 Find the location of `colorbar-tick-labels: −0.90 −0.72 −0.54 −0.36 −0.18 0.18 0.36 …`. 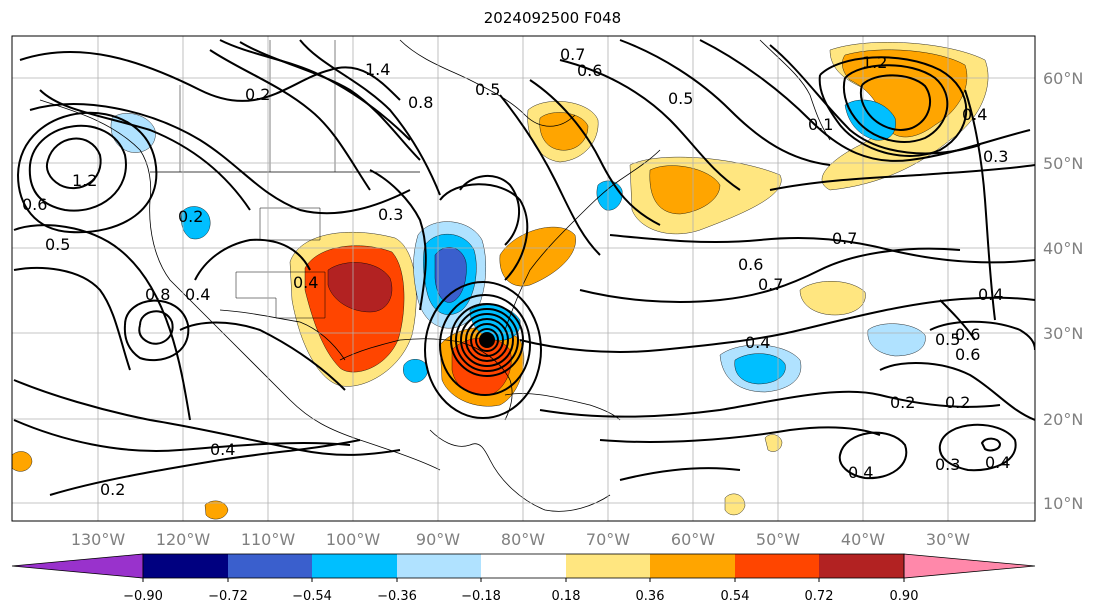

colorbar-tick-labels: −0.90 −0.72 −0.54 −0.36 −0.18 0.18 0.36 … is located at coordinates (520, 596).